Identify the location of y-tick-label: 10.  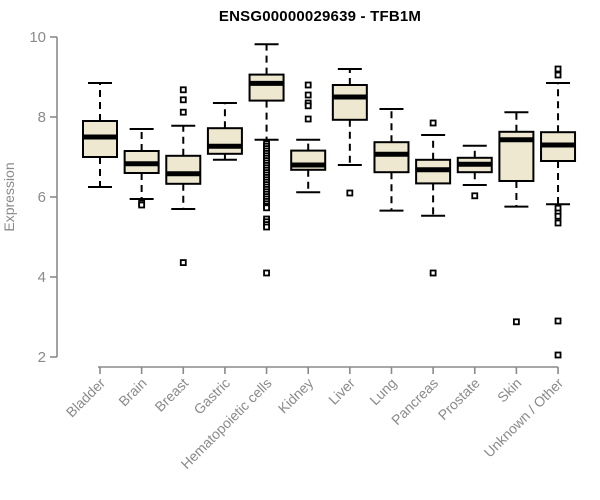
(37, 37).